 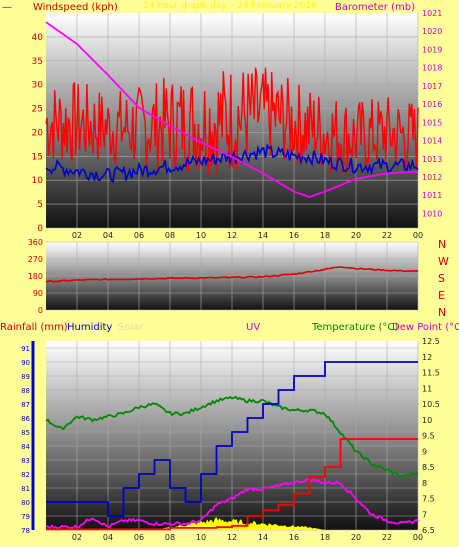 I want to click on dewpoint-legend: Dew Point (°C), so click(x=425, y=327).